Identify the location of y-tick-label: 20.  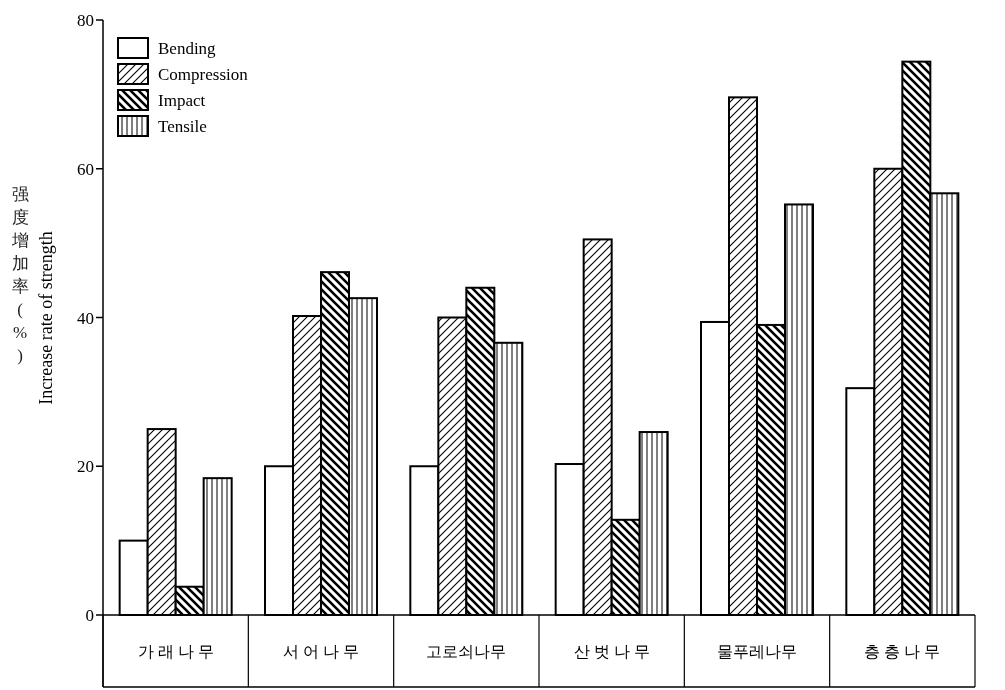
(85, 467).